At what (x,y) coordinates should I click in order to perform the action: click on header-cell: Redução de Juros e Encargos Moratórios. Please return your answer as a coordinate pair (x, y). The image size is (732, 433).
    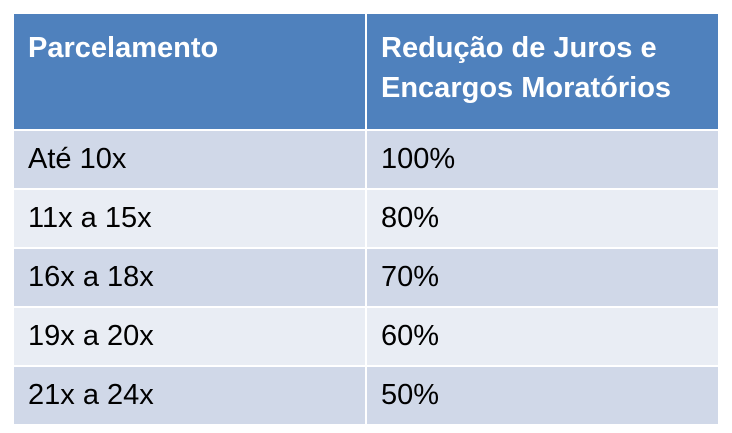
    Looking at the image, I should click on (542, 71).